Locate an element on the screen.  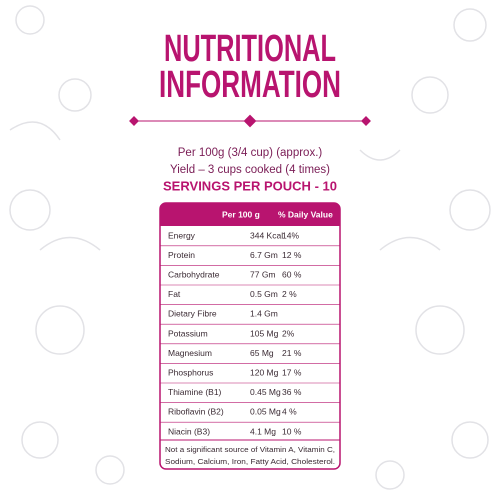
table-cell: 0.05 Mg is located at coordinates (265, 412).